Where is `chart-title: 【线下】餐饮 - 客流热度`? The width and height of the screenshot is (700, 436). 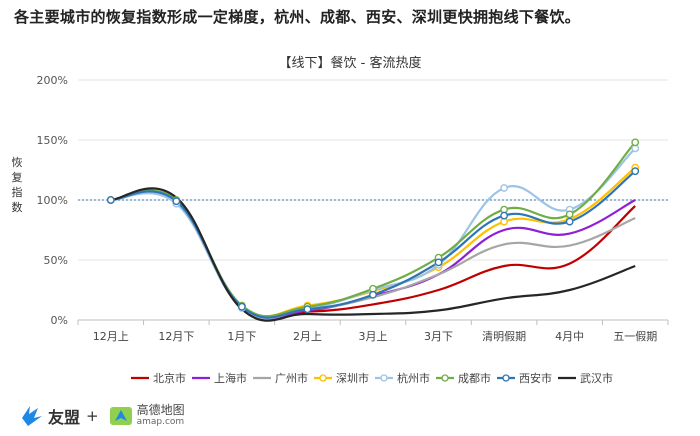
chart-title: 【线下】餐饮 - 客流热度 is located at coordinates (350, 63).